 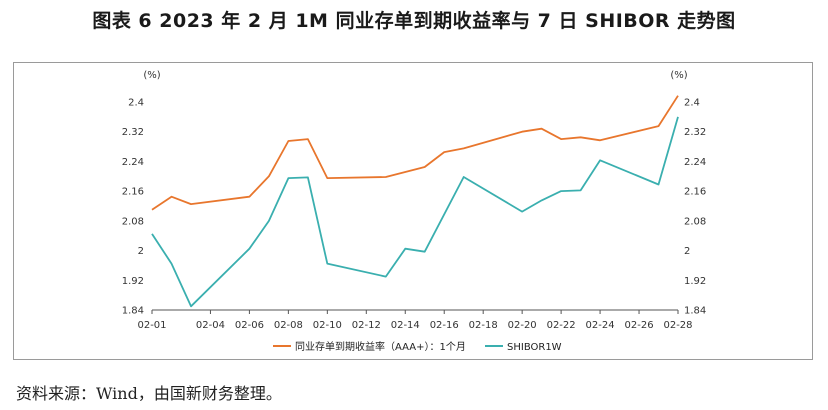 I want to click on y-tick-label-left: 2.08, so click(x=133, y=221).